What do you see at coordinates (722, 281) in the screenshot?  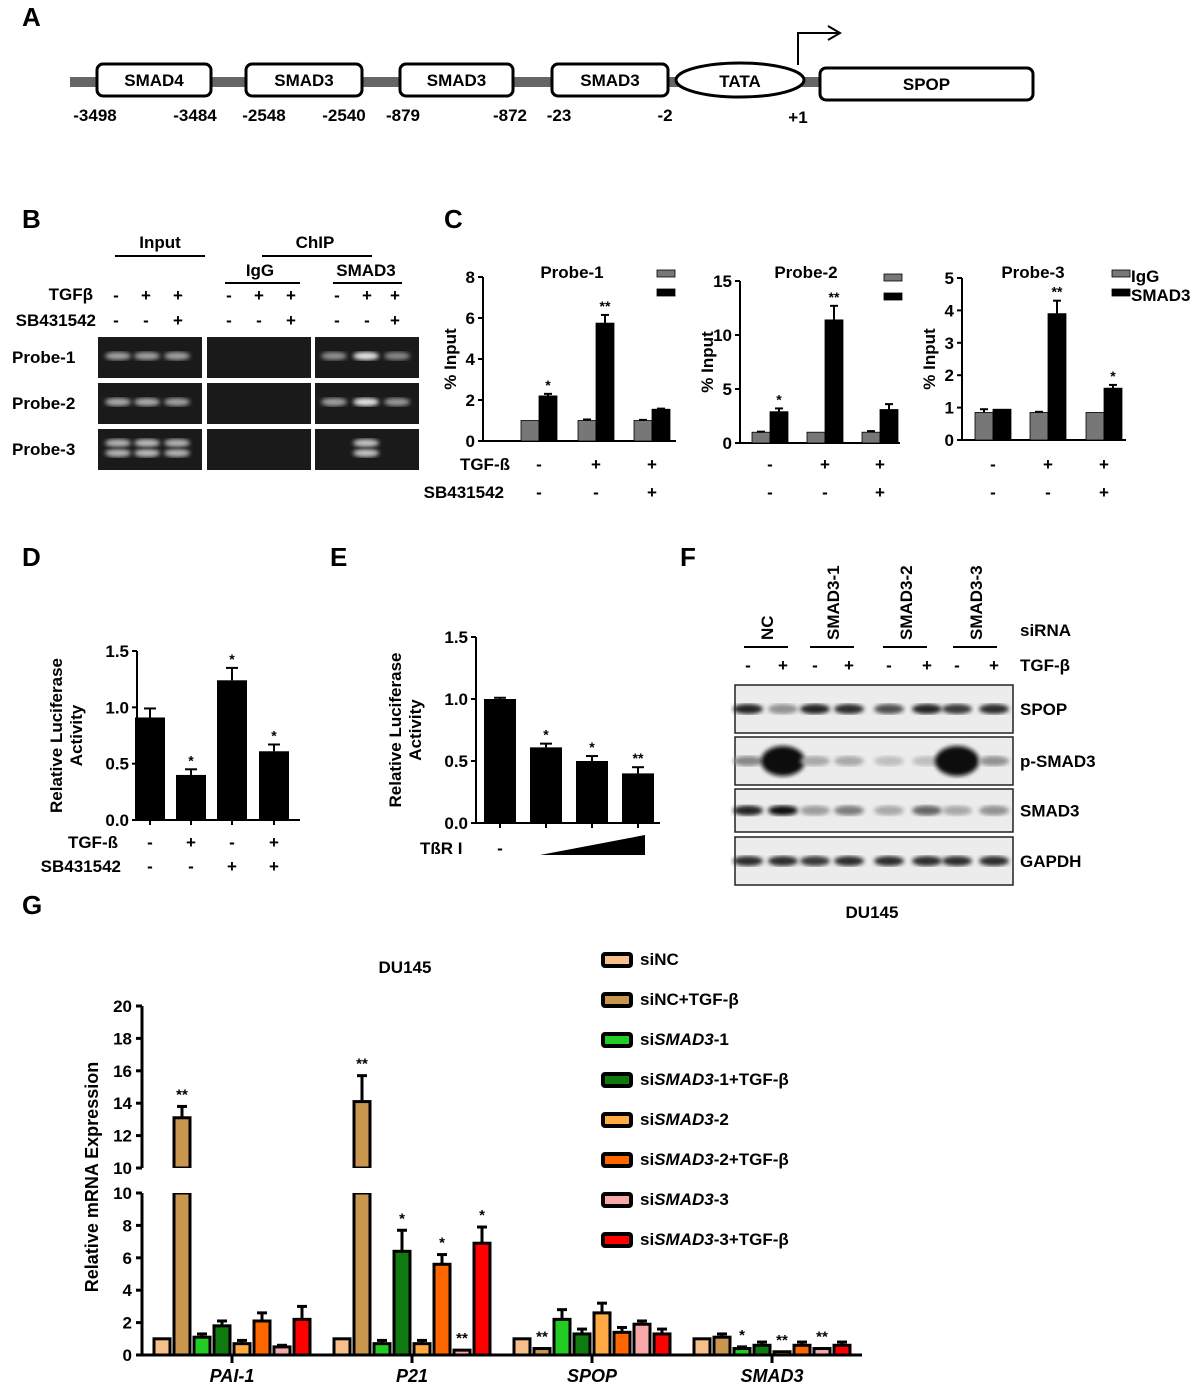 I see `y-tick-label: 15` at bounding box center [722, 281].